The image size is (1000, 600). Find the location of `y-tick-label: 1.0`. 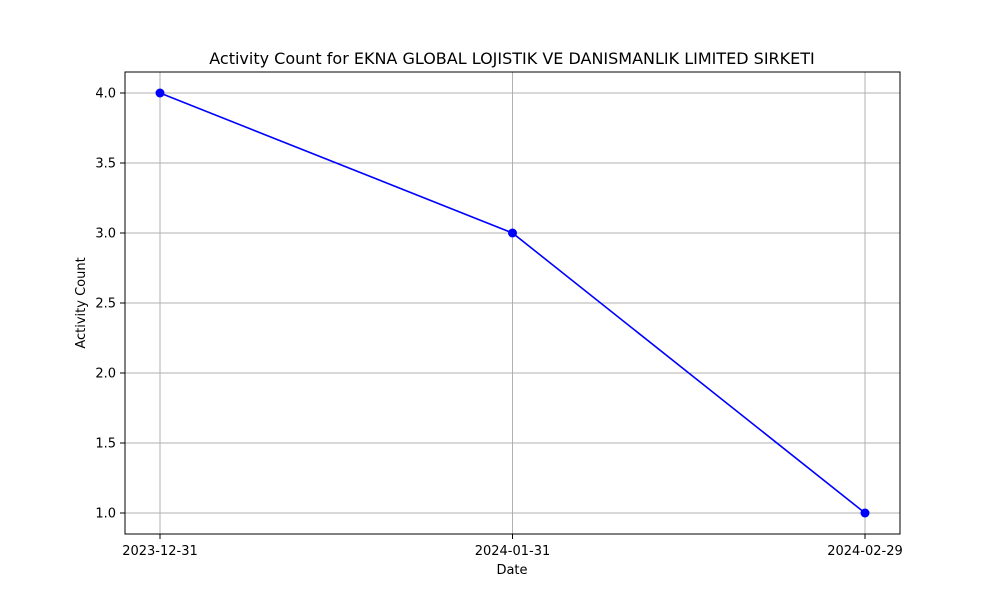

y-tick-label: 1.0 is located at coordinates (105, 514).